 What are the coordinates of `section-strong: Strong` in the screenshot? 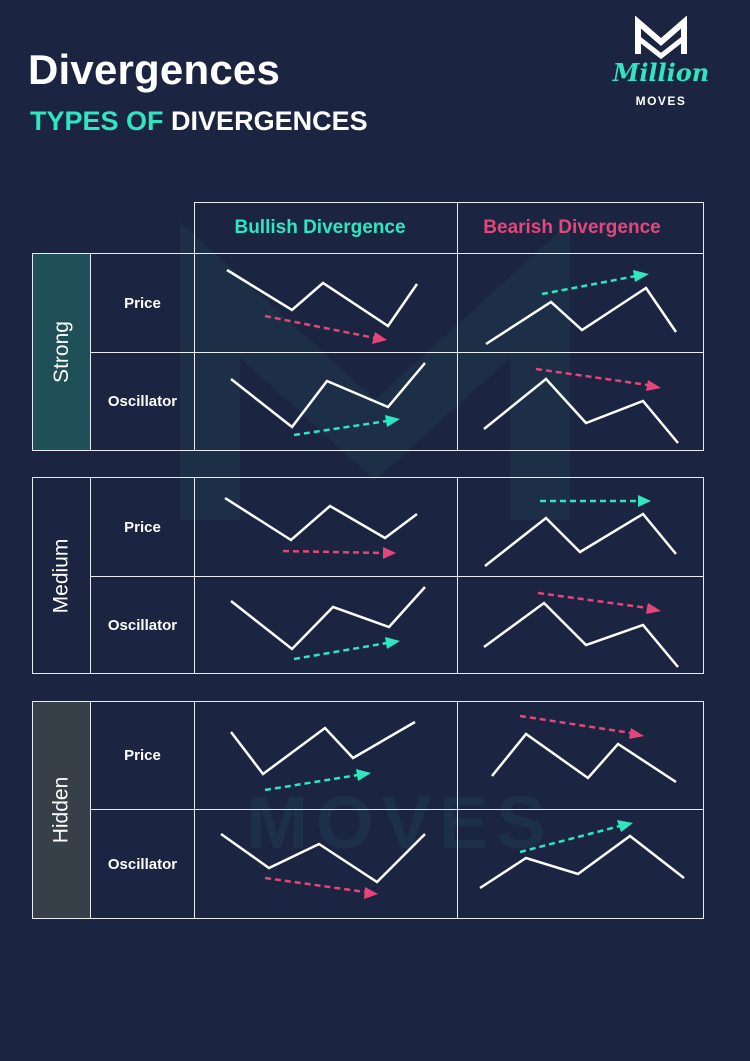 It's located at (61, 352).